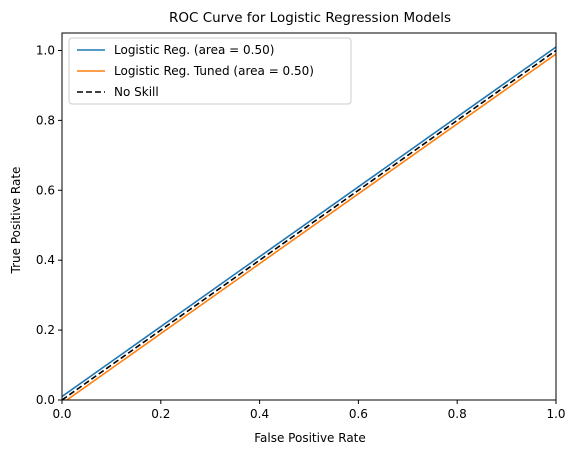 This screenshot has width=578, height=453. What do you see at coordinates (310, 18) in the screenshot?
I see `chart-title: ROC Curve for Logistic Regression Models` at bounding box center [310, 18].